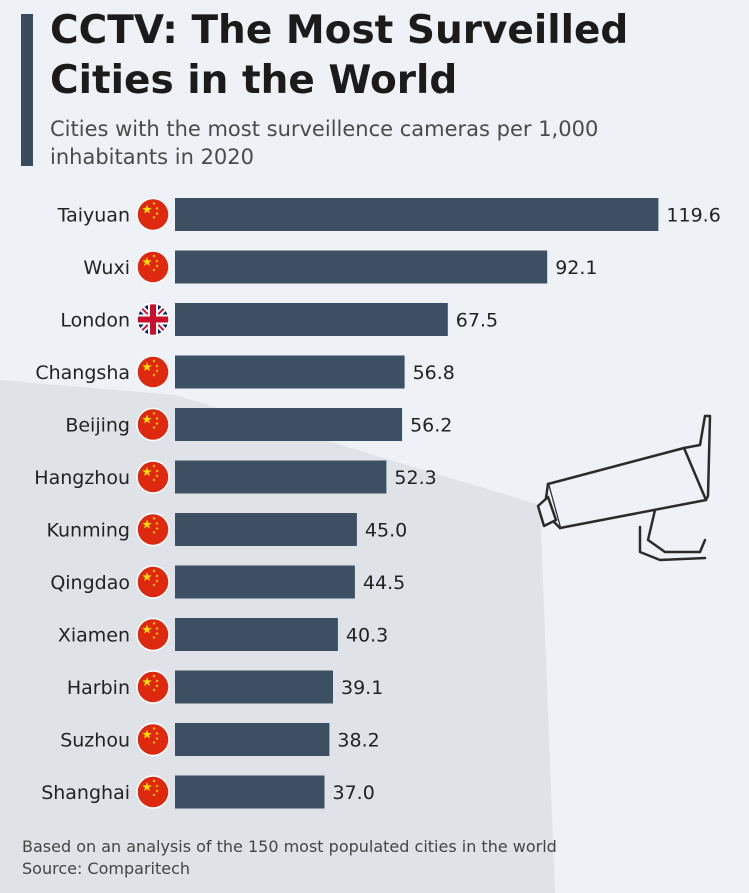 The height and width of the screenshot is (893, 749). What do you see at coordinates (82, 373) in the screenshot?
I see `category-label: Changsha` at bounding box center [82, 373].